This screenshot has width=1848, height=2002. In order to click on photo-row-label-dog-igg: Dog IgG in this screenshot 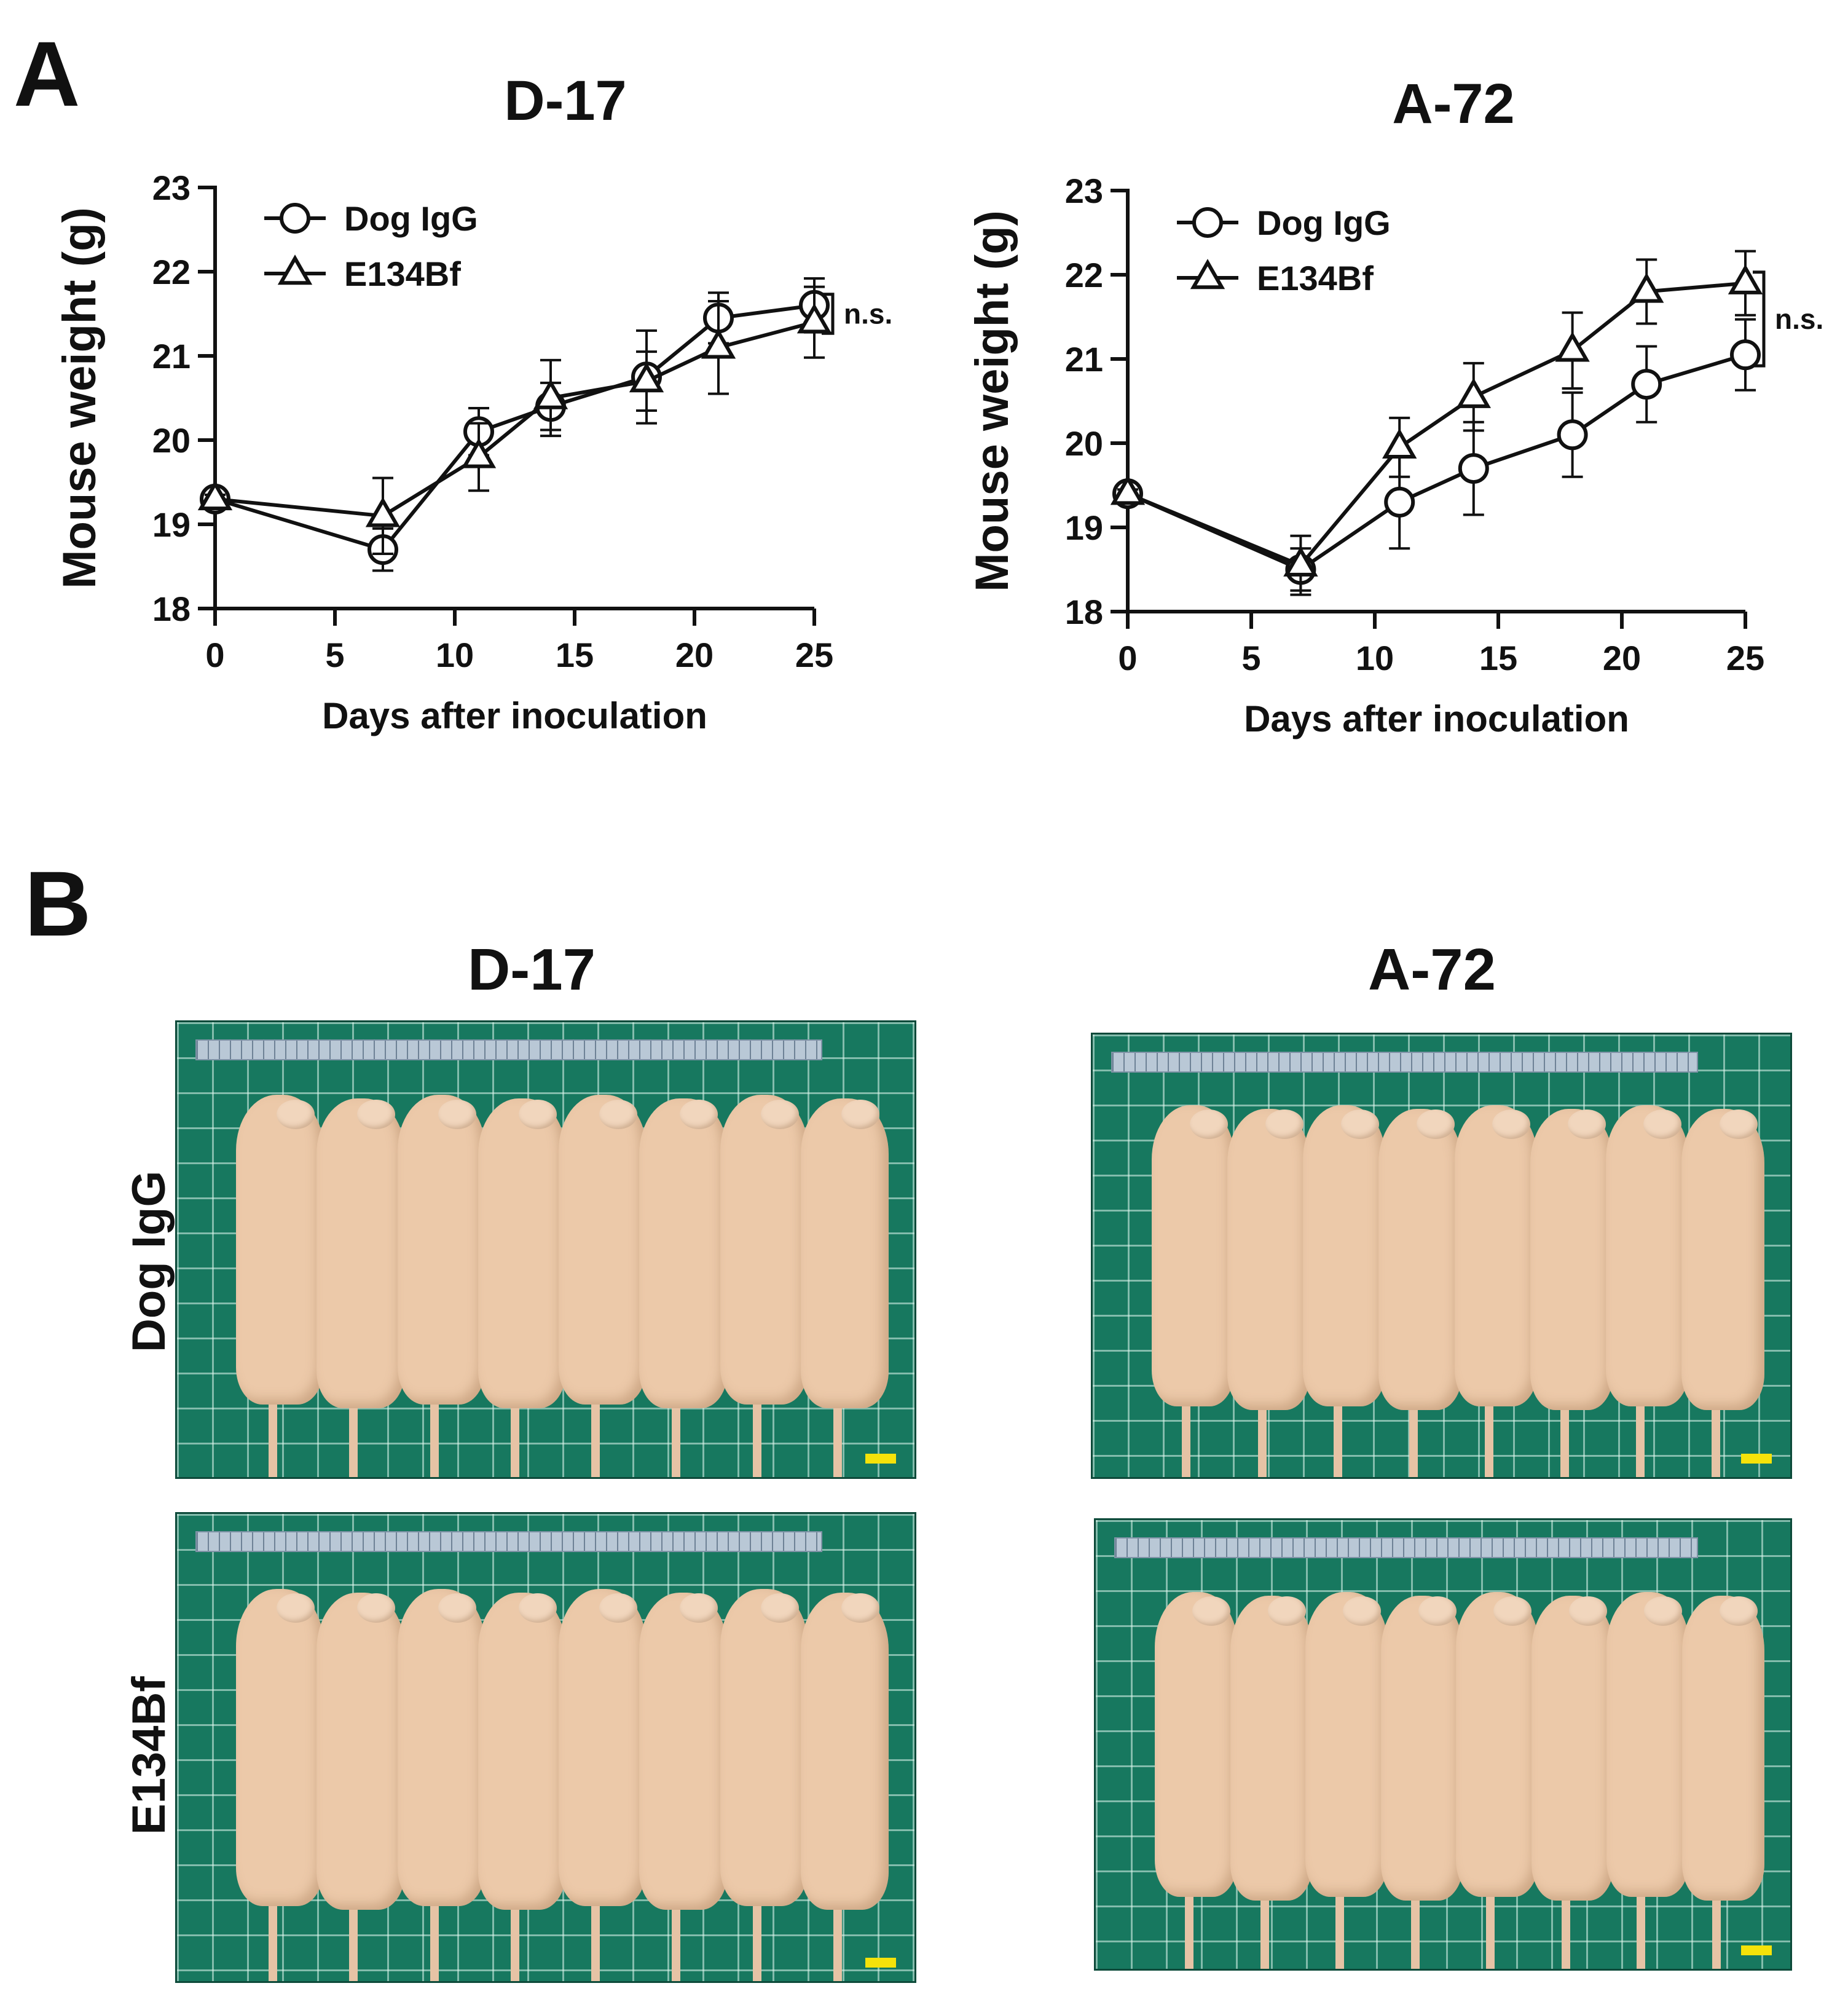, I will do `click(149, 1261)`.